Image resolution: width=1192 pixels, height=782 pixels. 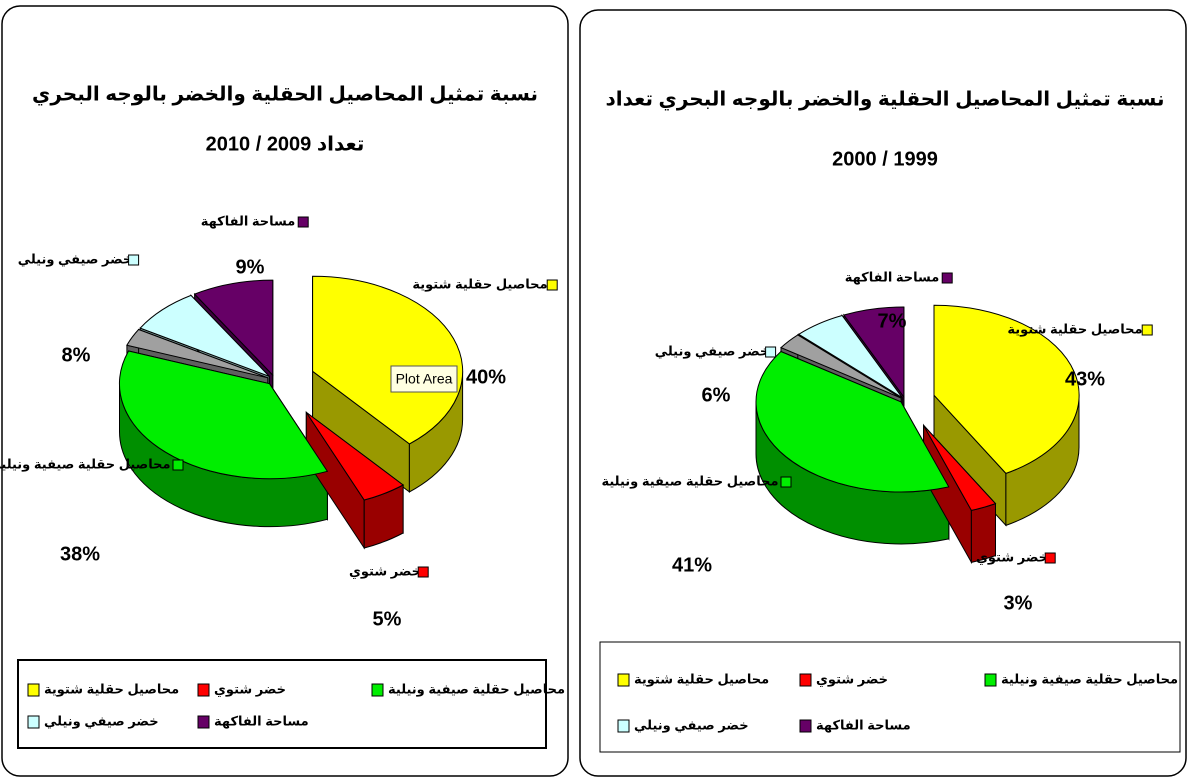 What do you see at coordinates (692, 565) in the screenshot?
I see `slice-value-label: 41%` at bounding box center [692, 565].